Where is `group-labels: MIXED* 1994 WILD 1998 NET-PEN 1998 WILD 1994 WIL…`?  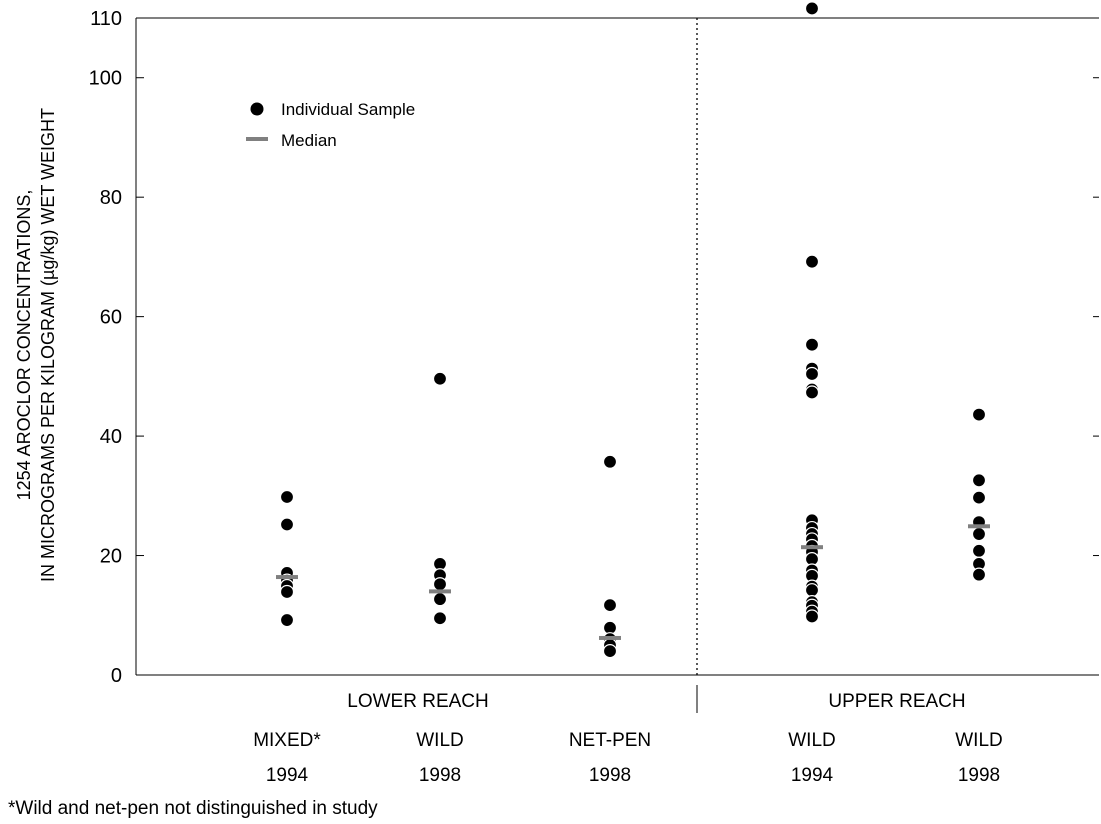 group-labels: MIXED* 1994 WILD 1998 NET-PEN 1998 WILD 1994 WIL… is located at coordinates (628, 758).